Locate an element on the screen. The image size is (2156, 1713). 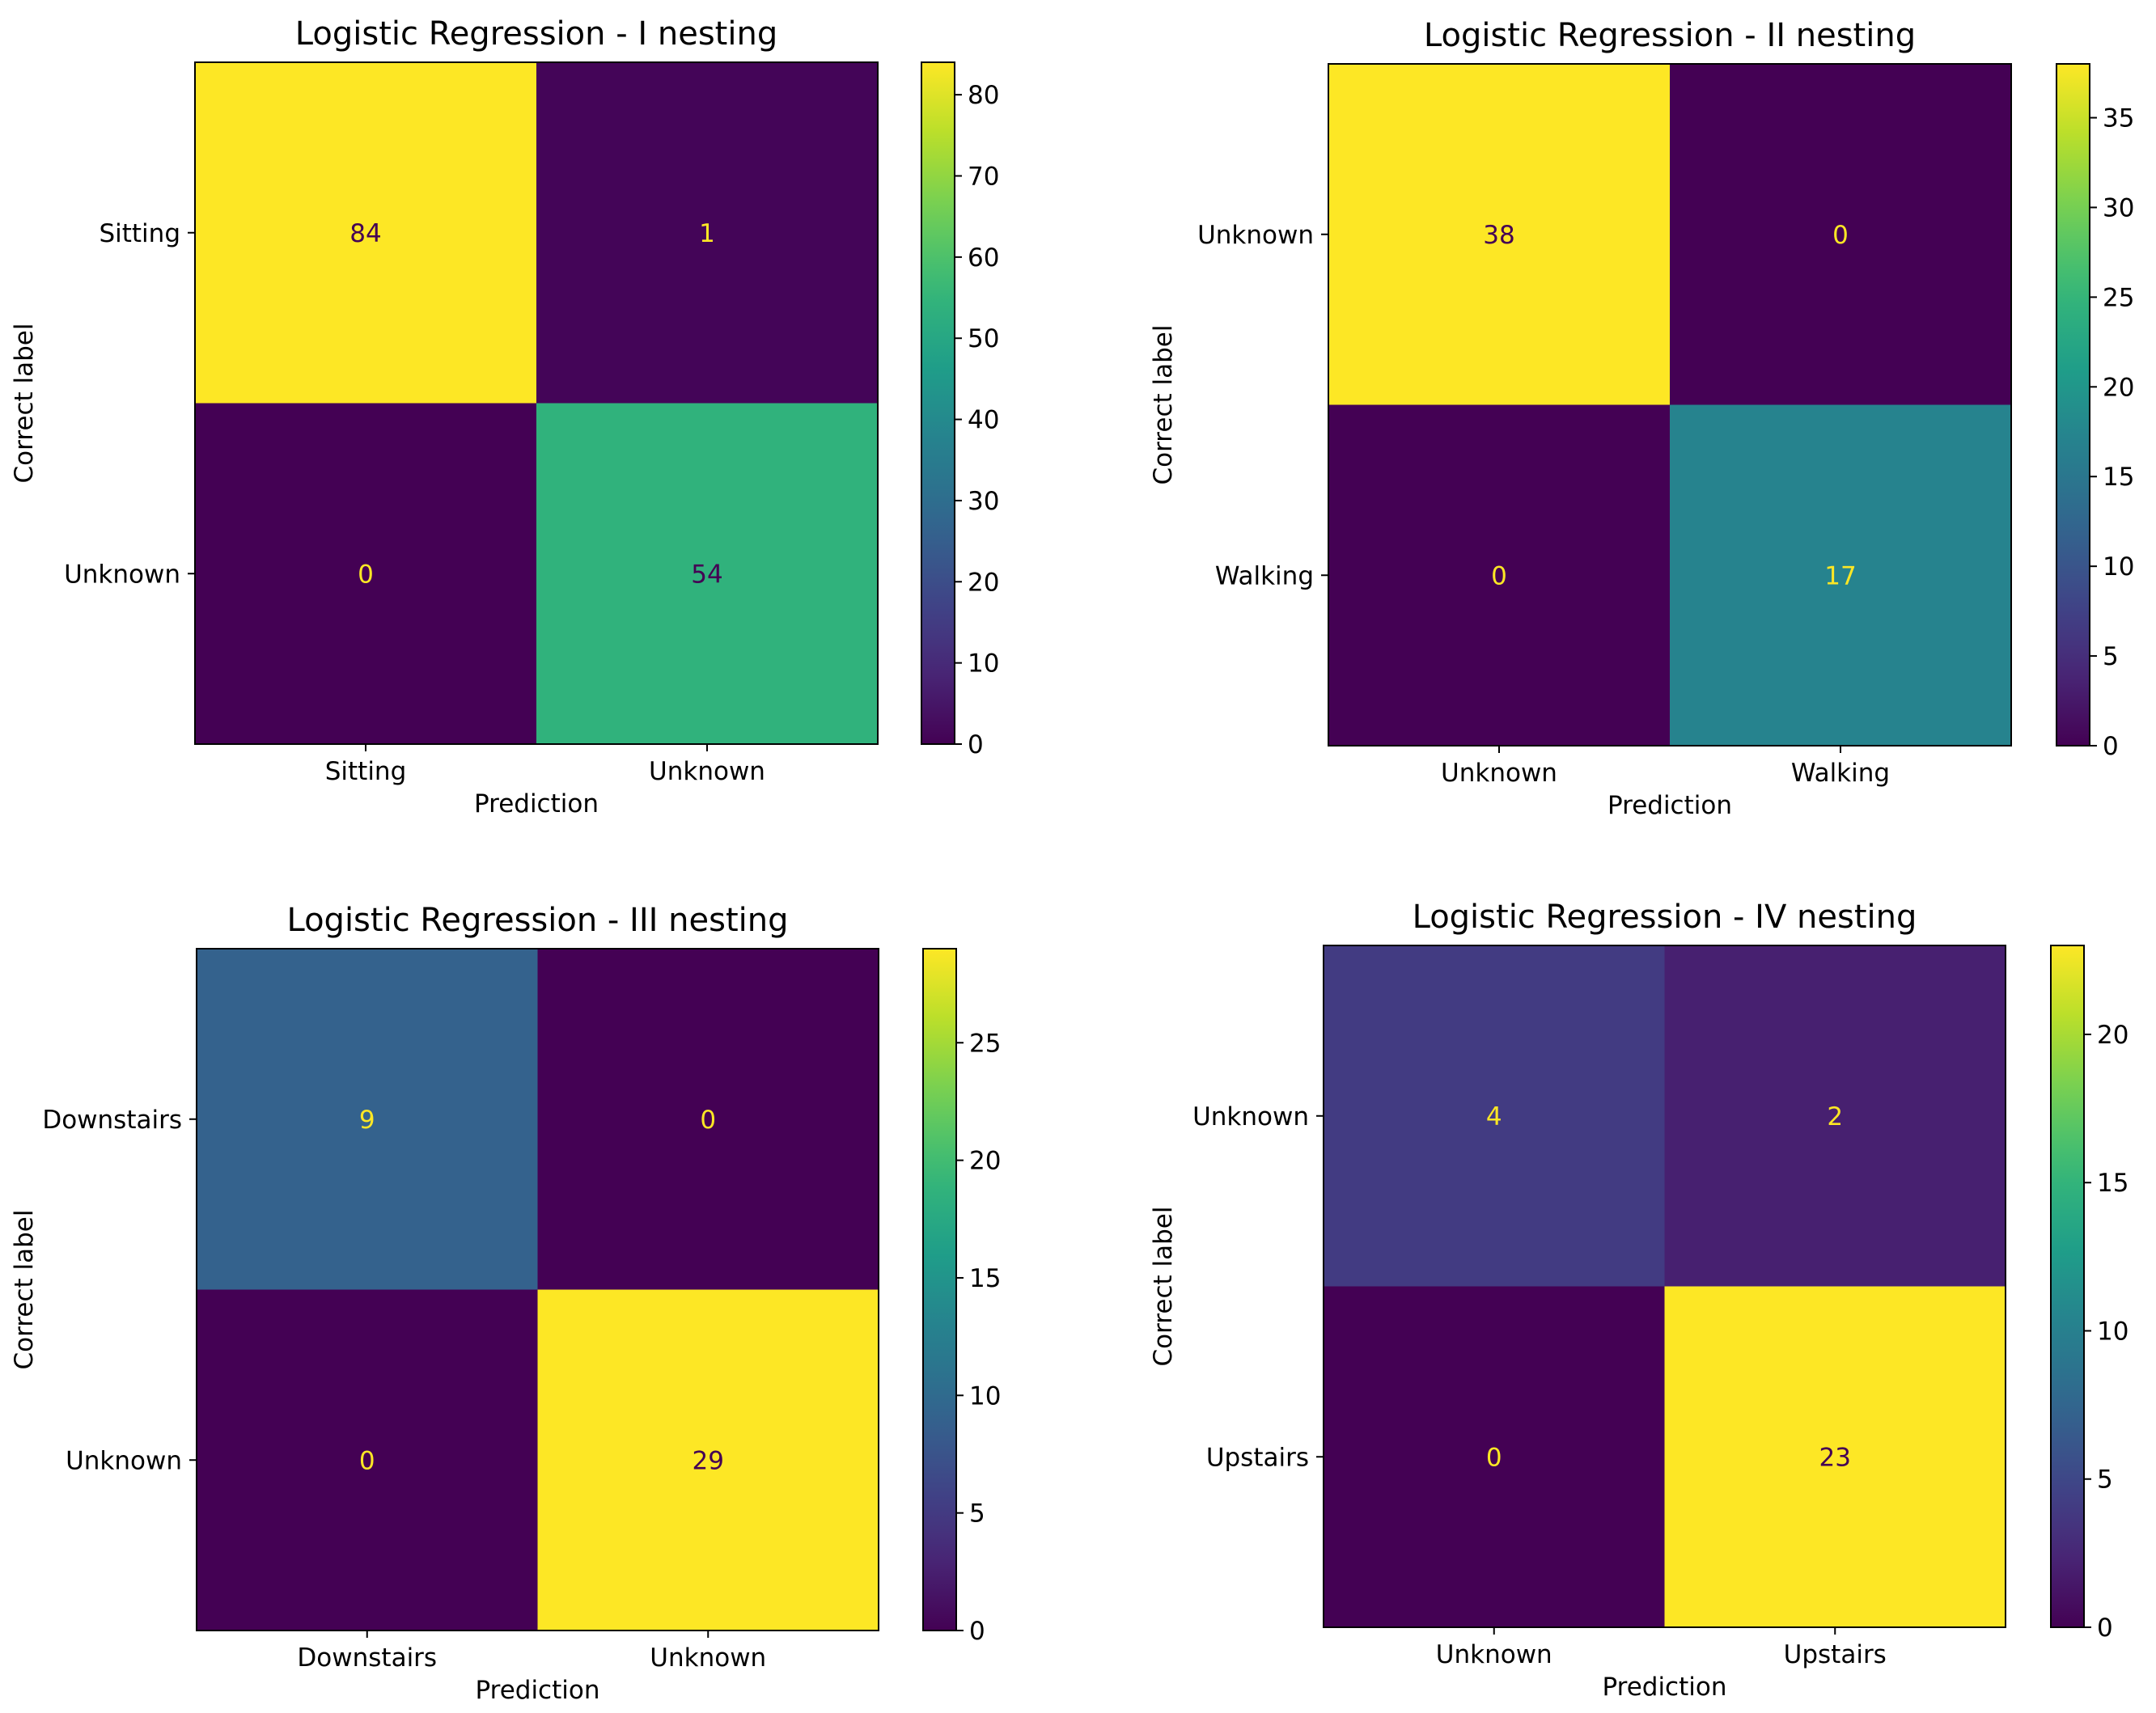
chart-title: Logistic Regression - II nesting is located at coordinates (1670, 35).